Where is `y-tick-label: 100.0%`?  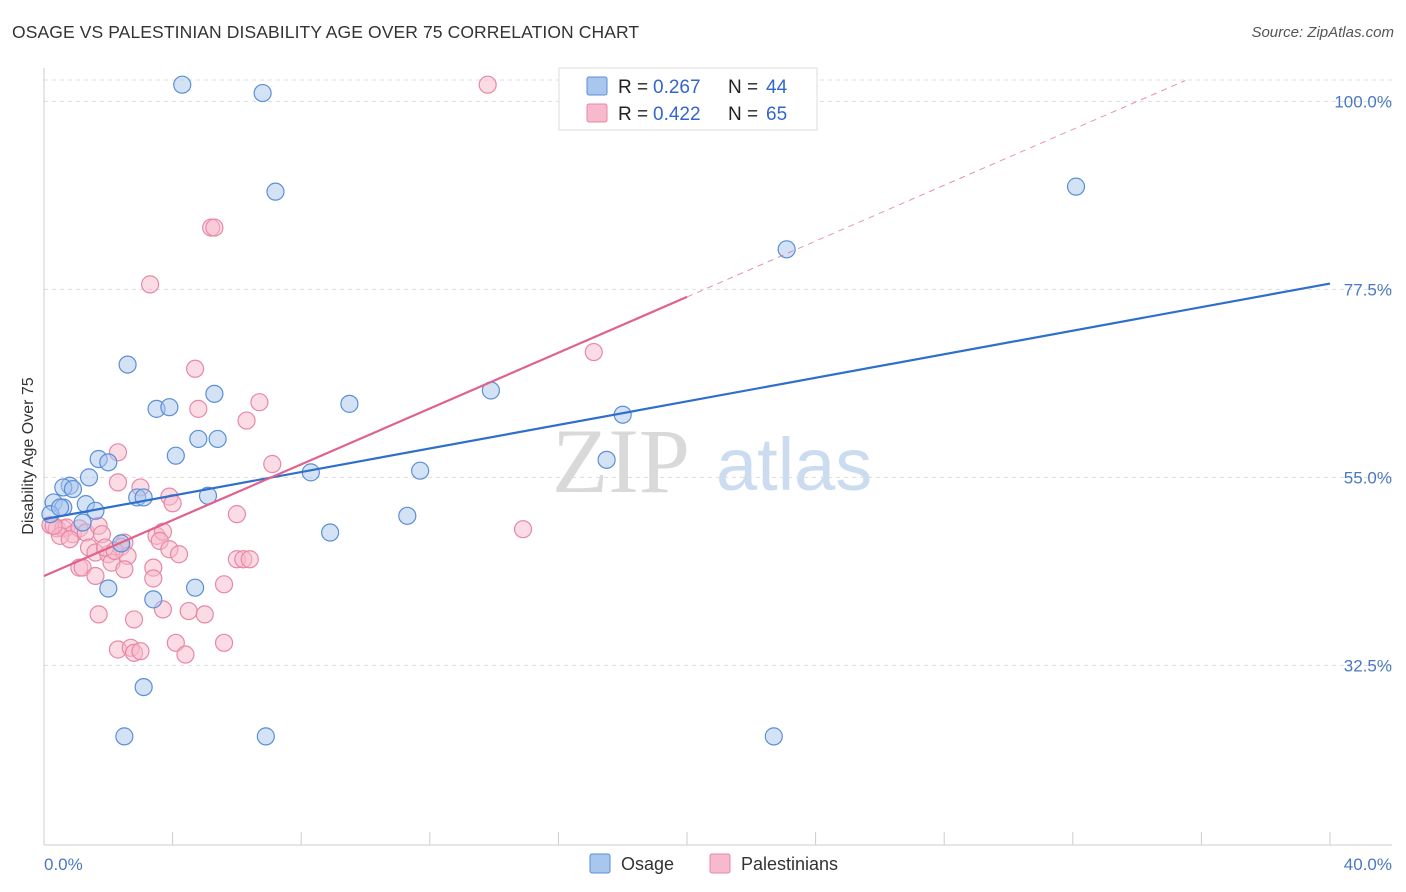
y-tick-label: 100.0% is located at coordinates (1363, 101).